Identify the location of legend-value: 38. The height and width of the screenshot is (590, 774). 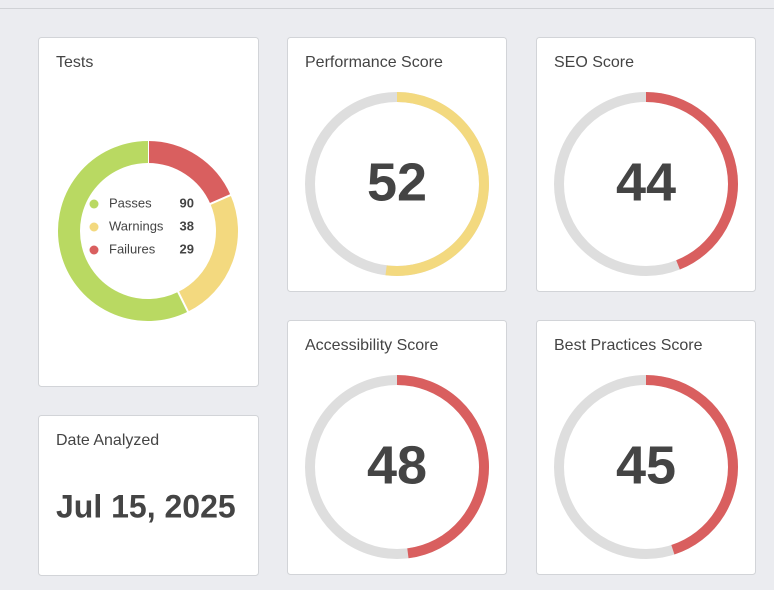
(187, 225).